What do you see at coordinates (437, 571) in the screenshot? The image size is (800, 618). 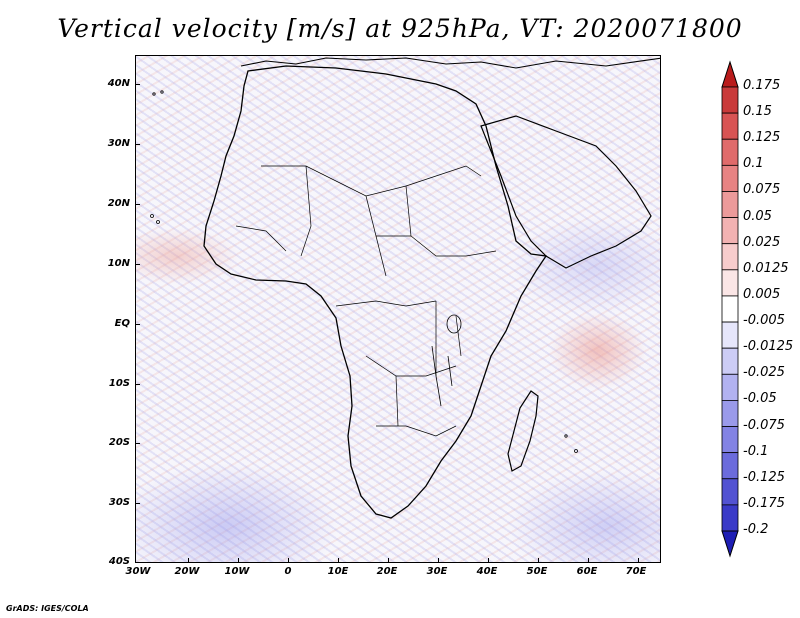 I see `lon-label-30e: 30E` at bounding box center [437, 571].